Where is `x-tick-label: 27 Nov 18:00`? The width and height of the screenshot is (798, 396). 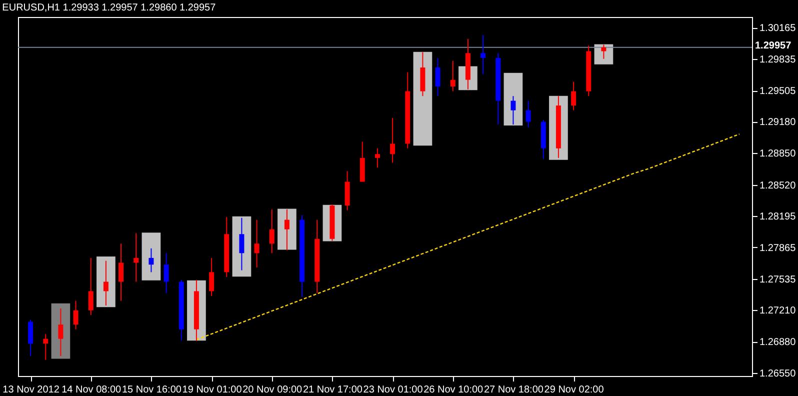
x-tick-label: 27 Nov 18:00 is located at coordinates (514, 390).